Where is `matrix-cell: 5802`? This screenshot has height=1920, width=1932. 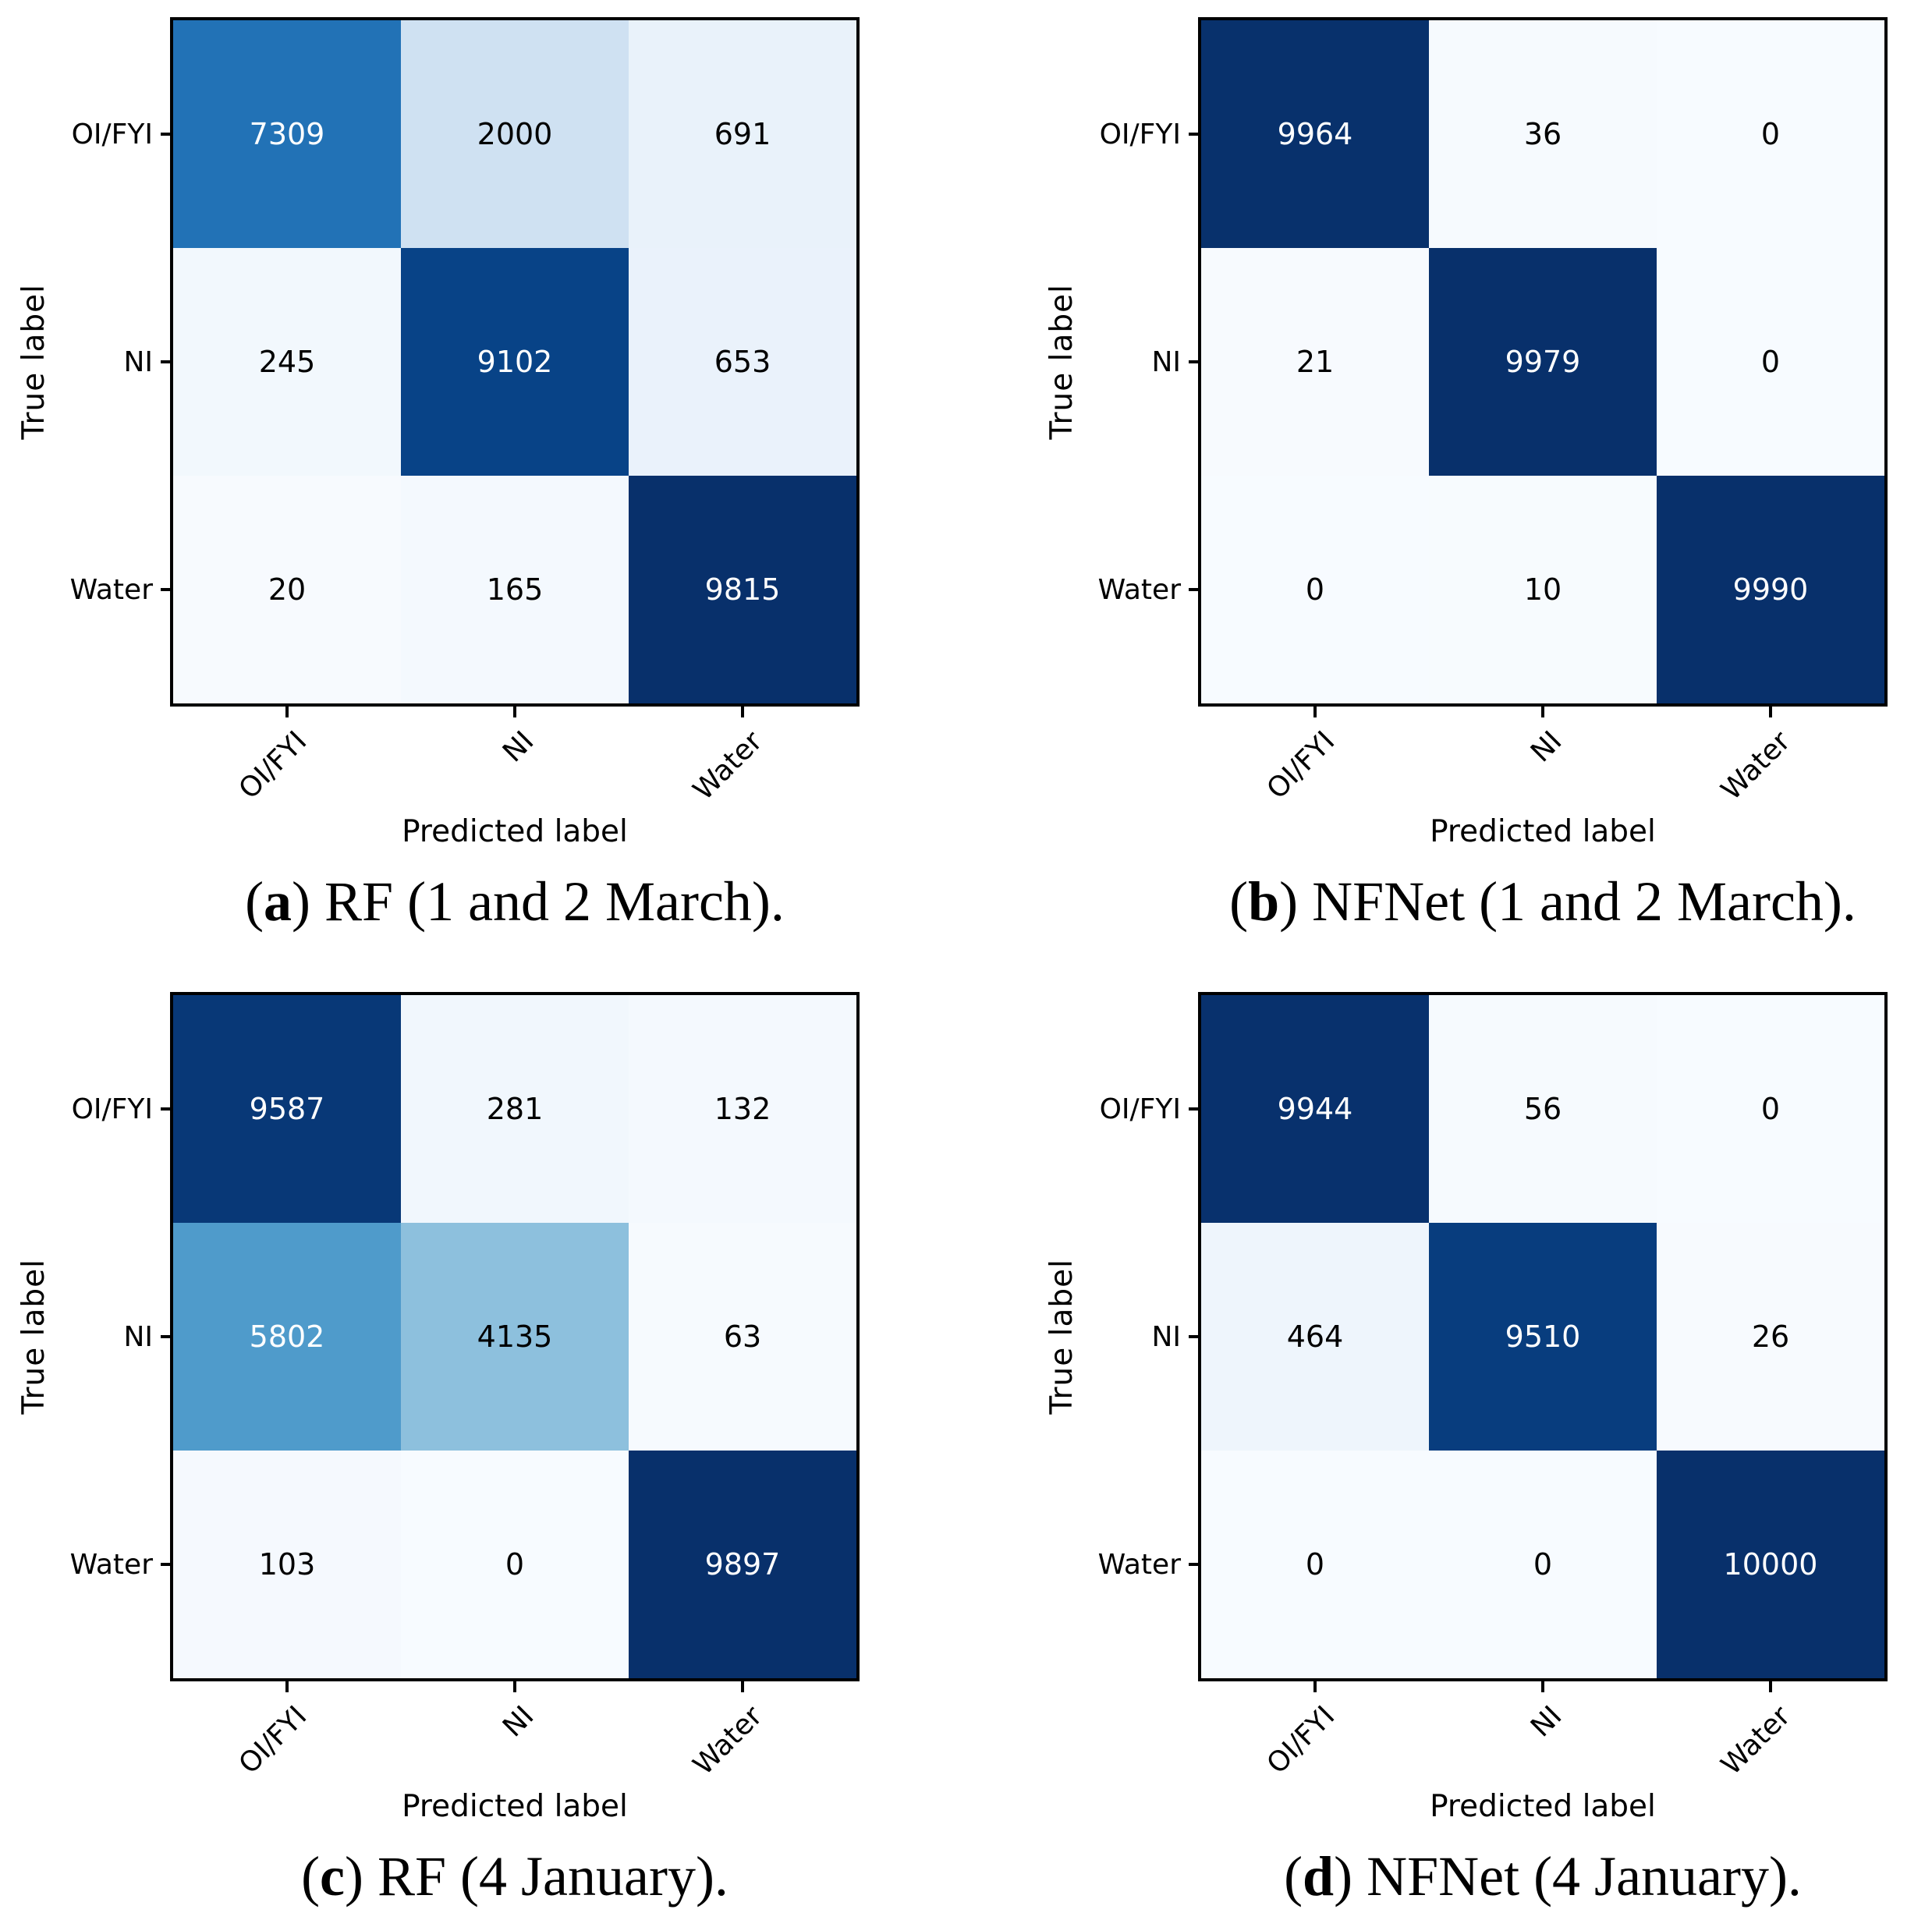
matrix-cell: 5802 is located at coordinates (287, 1337).